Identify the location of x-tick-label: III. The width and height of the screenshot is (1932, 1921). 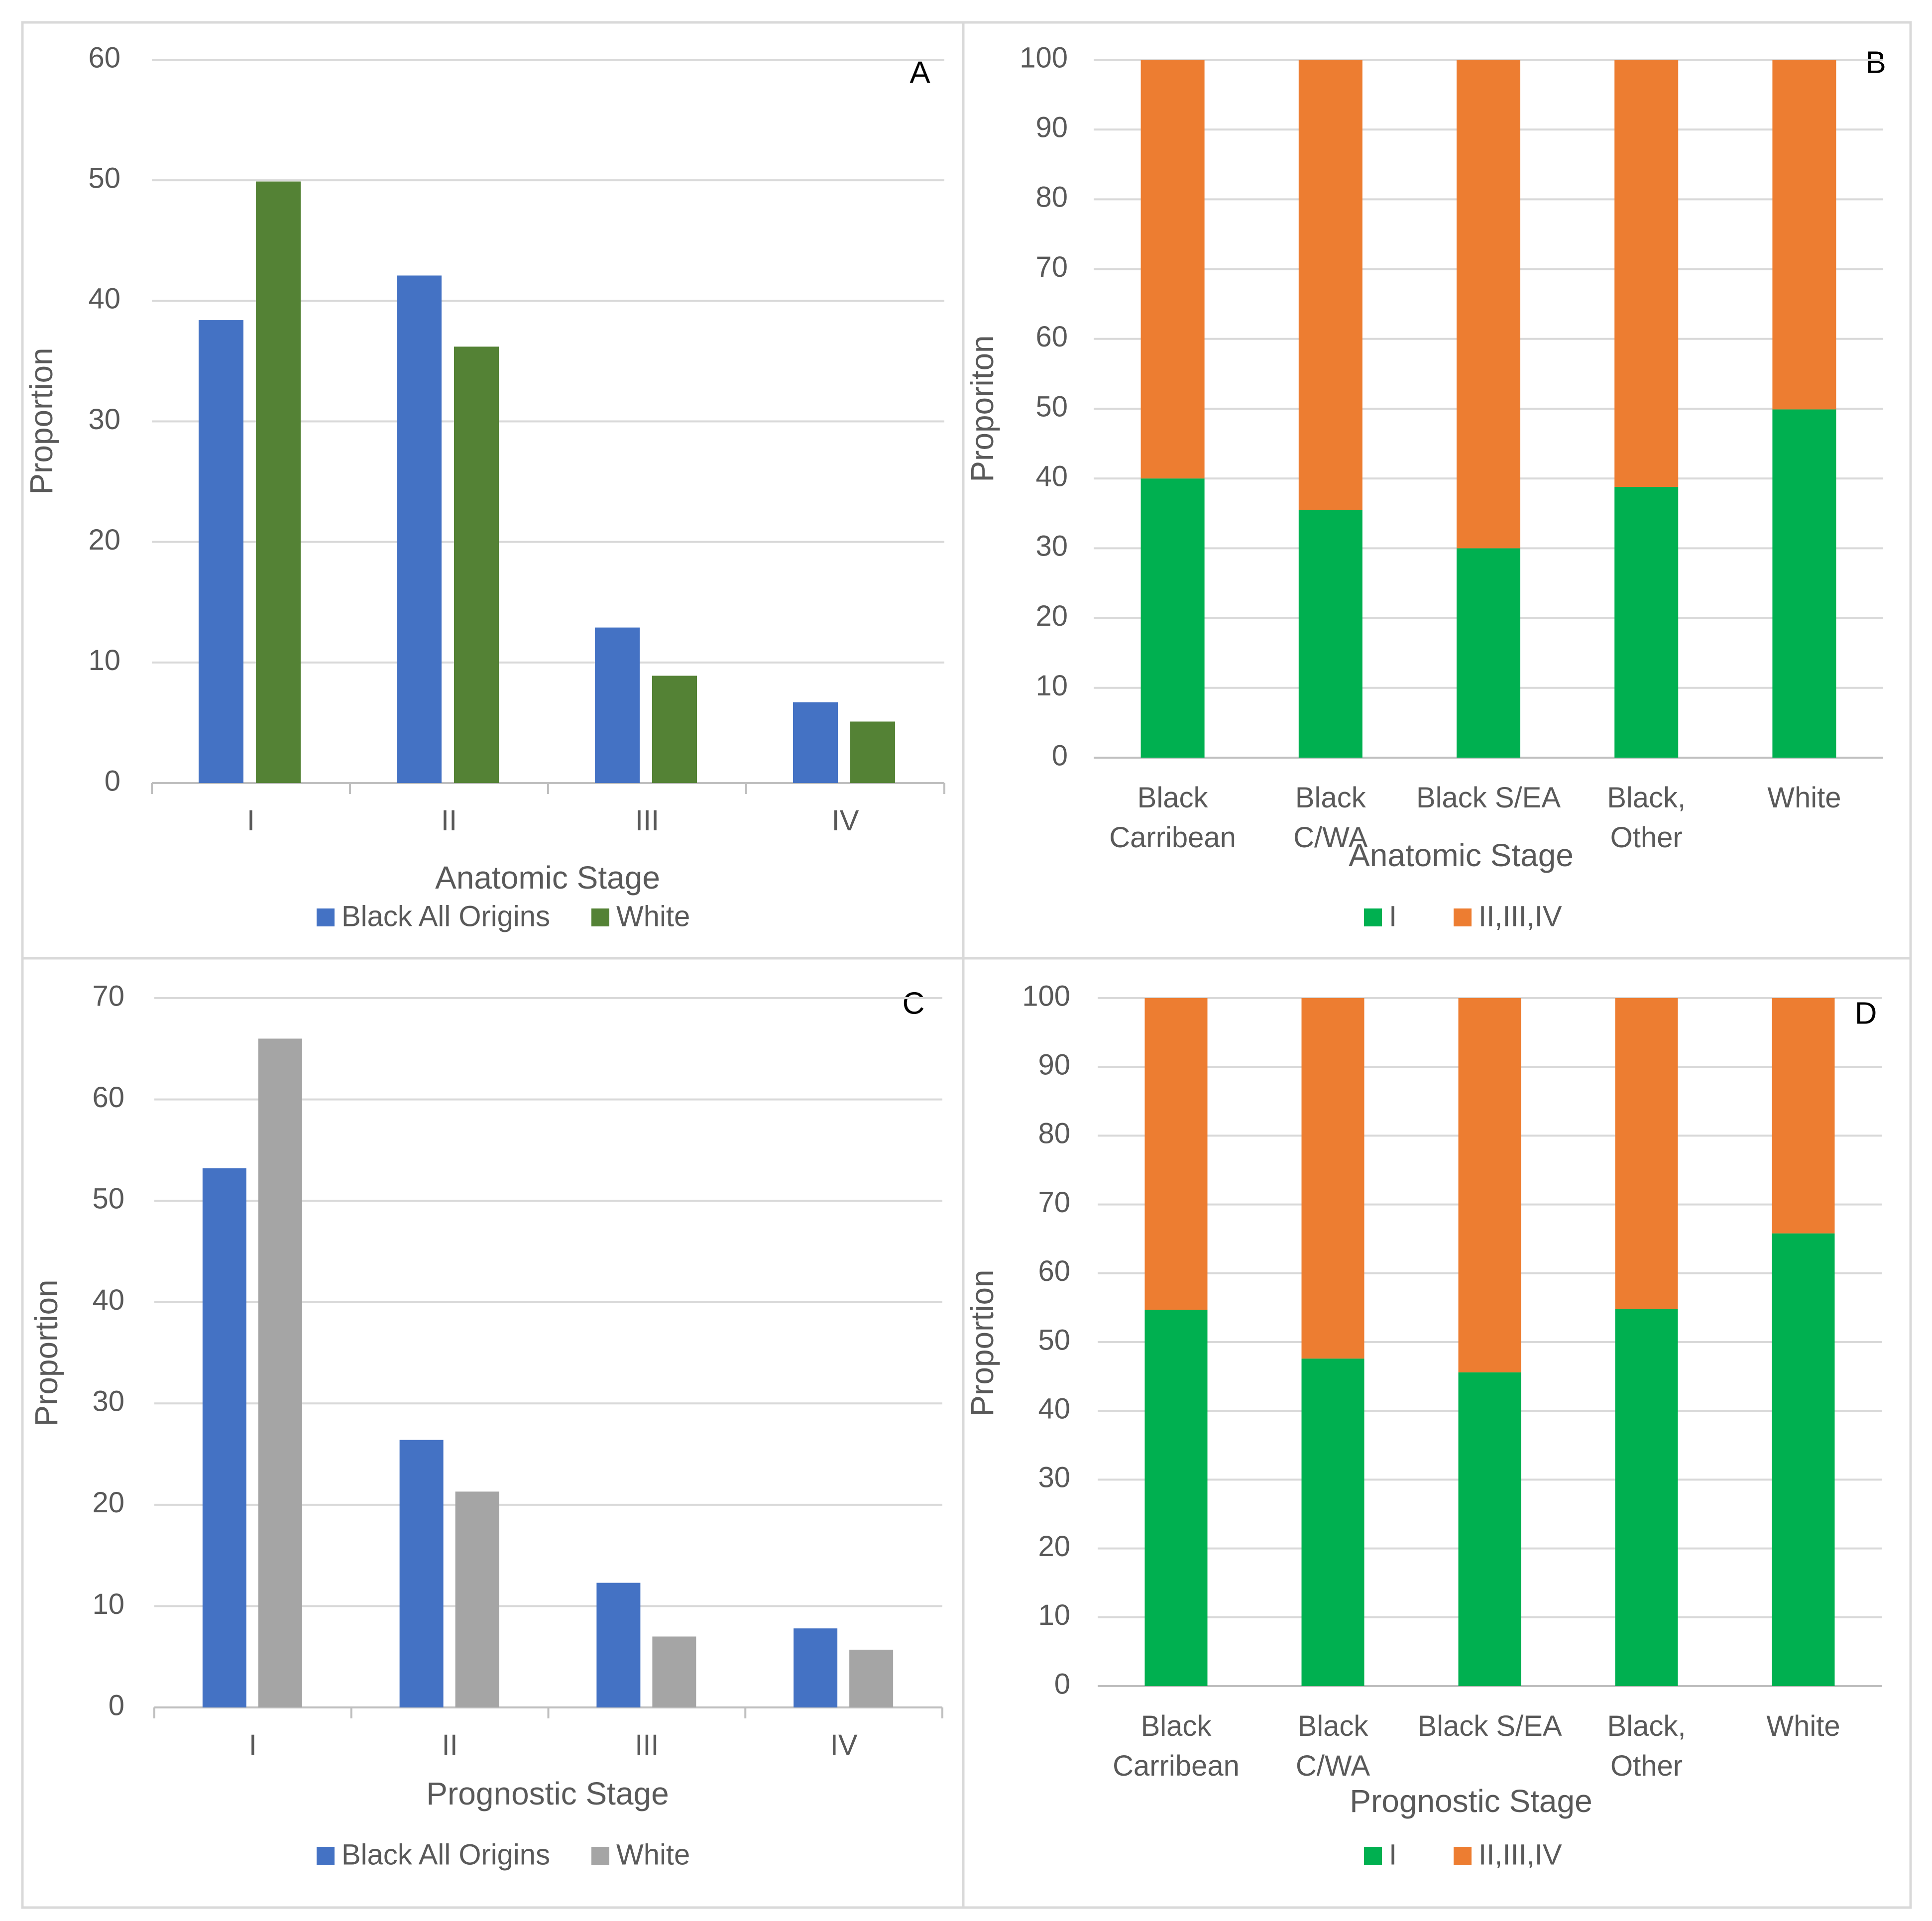
(647, 1745).